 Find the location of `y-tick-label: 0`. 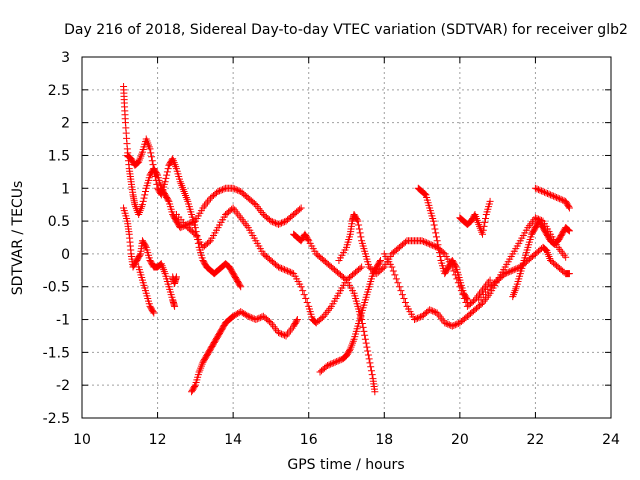

y-tick-label: 0 is located at coordinates (65, 255).